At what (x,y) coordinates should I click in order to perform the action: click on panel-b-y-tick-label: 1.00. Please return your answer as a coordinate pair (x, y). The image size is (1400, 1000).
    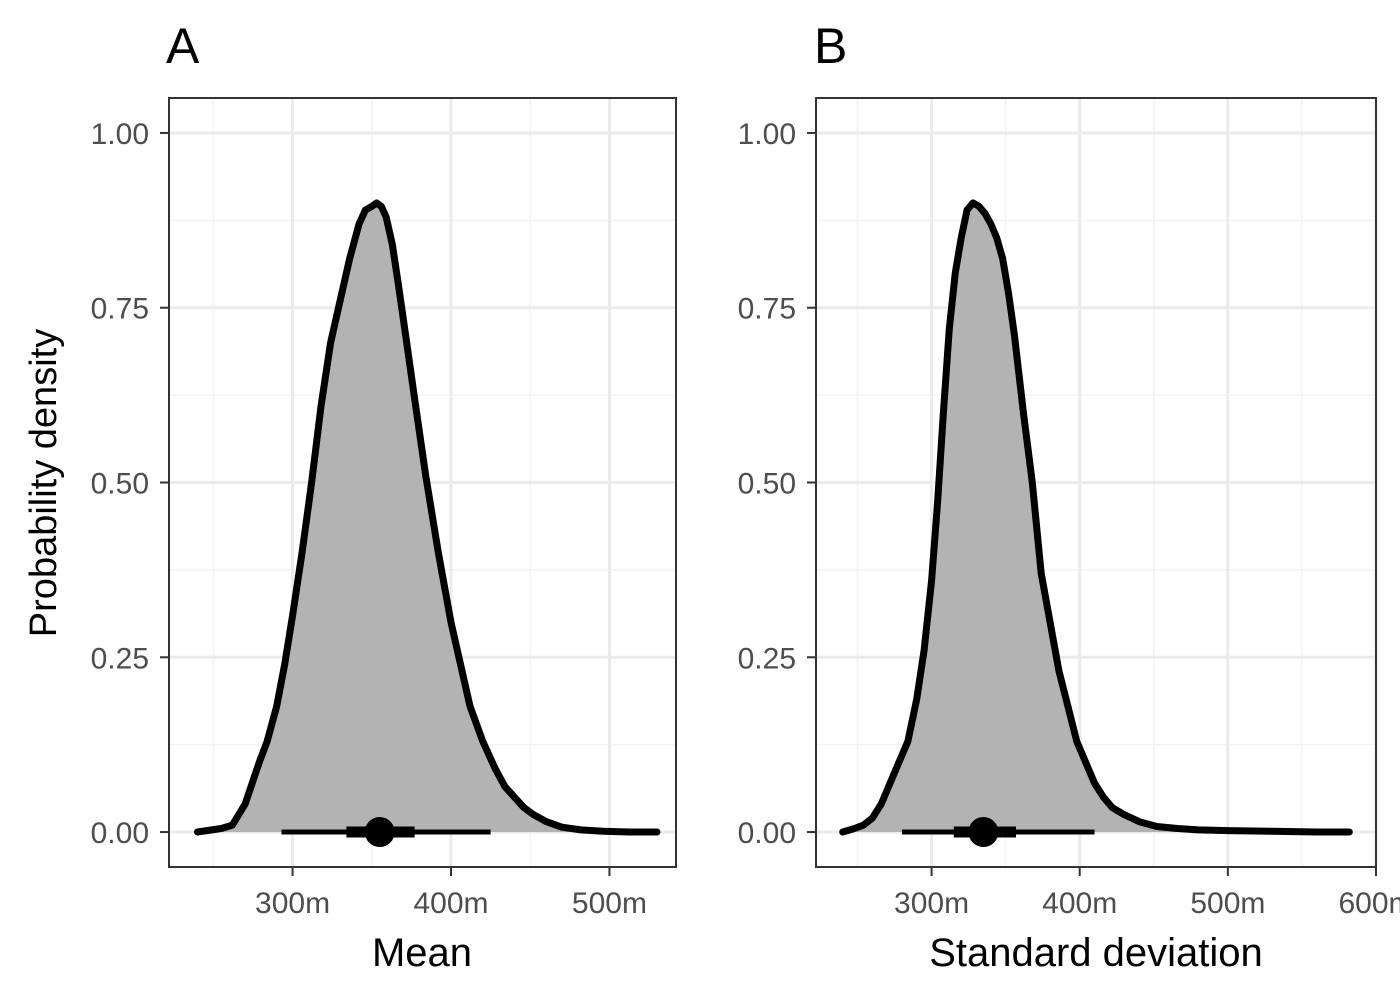
    Looking at the image, I should click on (767, 134).